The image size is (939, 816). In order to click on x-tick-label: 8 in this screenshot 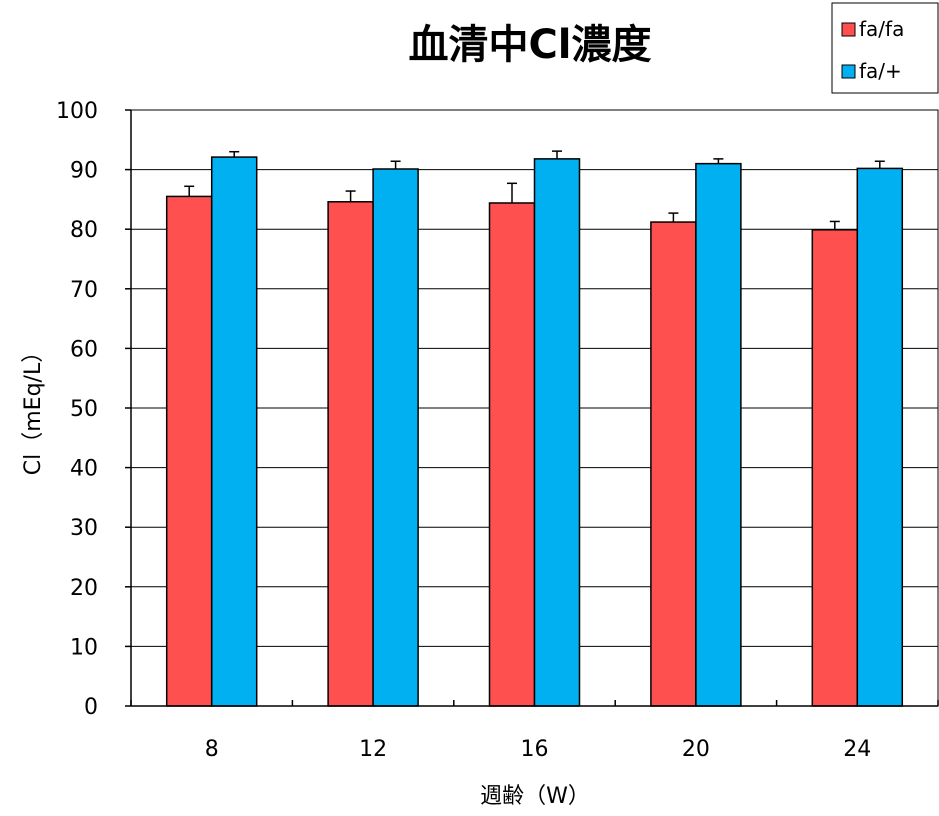, I will do `click(212, 749)`.